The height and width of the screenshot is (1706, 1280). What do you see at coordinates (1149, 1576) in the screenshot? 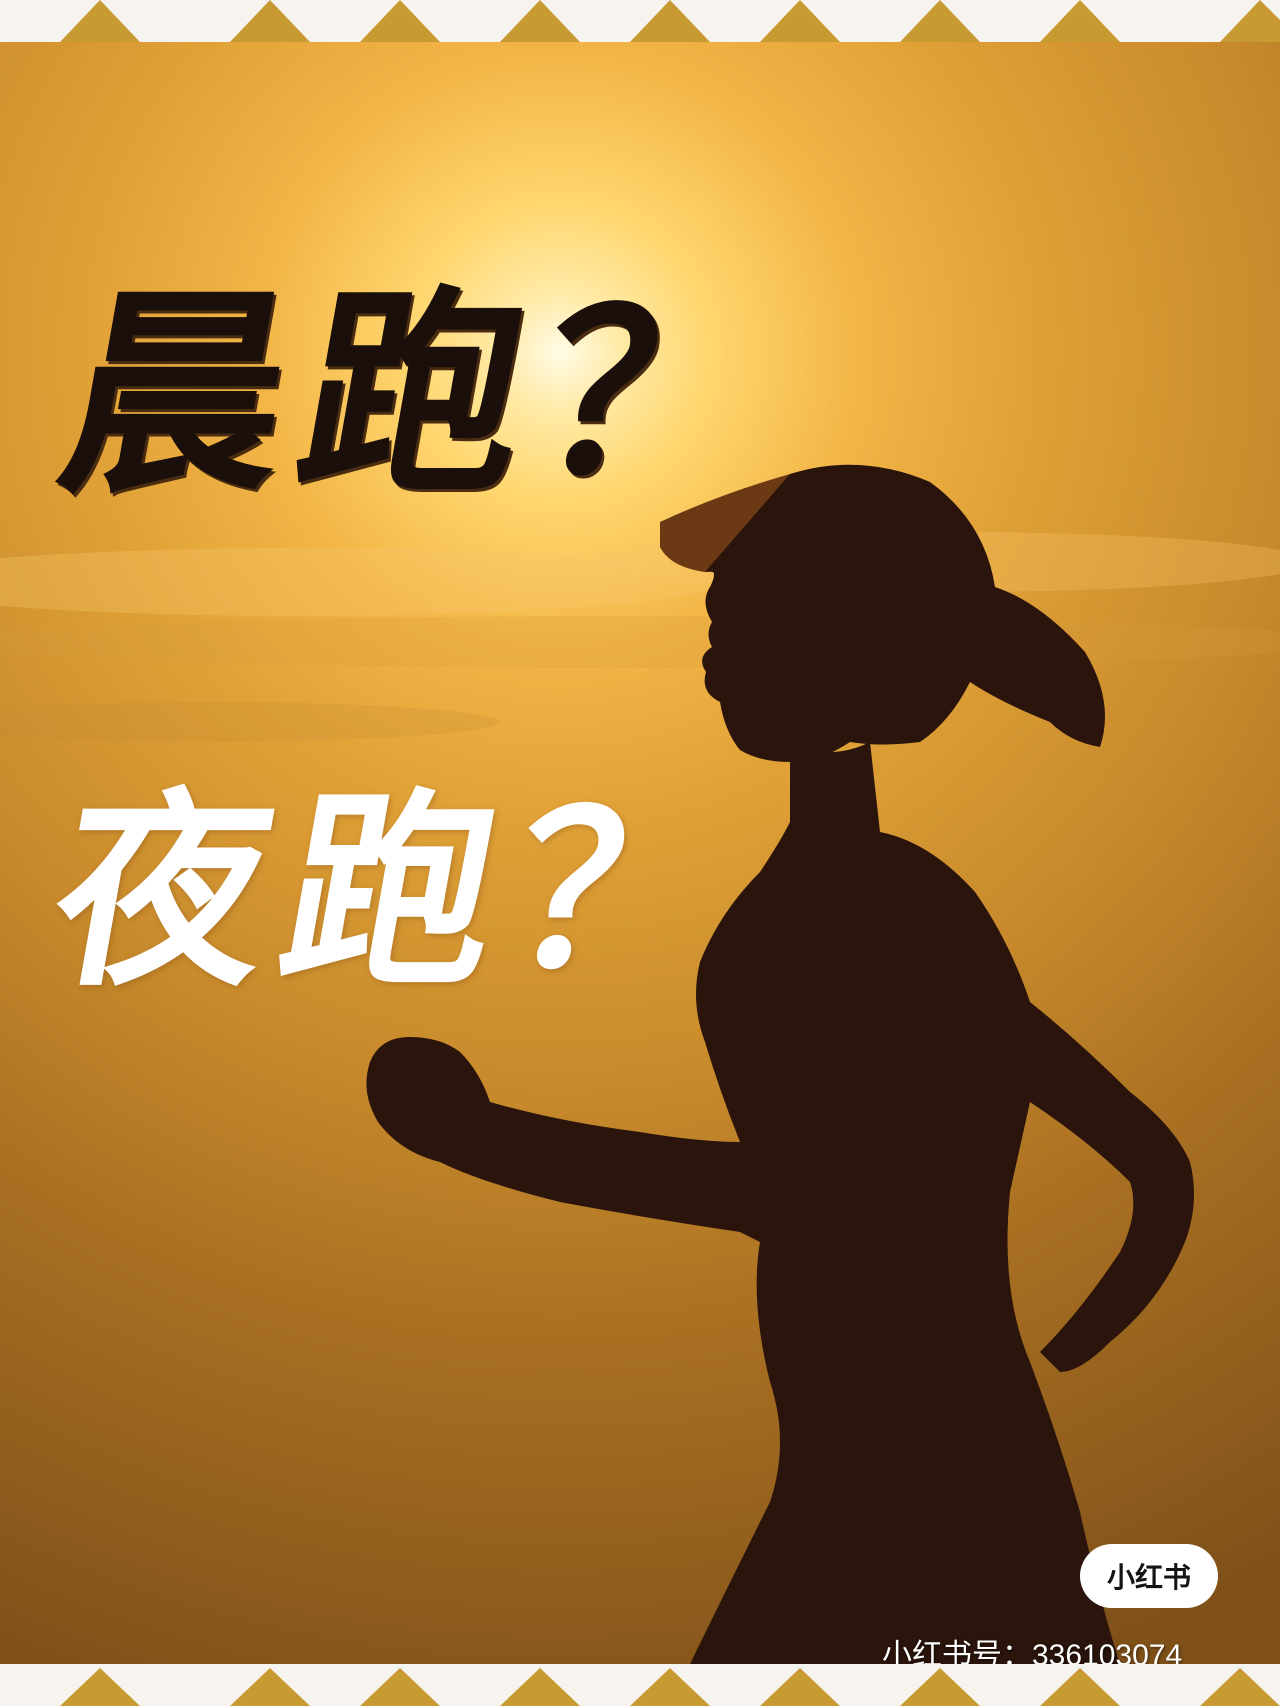
I see `xiaohongshu-logo: 小红书` at bounding box center [1149, 1576].